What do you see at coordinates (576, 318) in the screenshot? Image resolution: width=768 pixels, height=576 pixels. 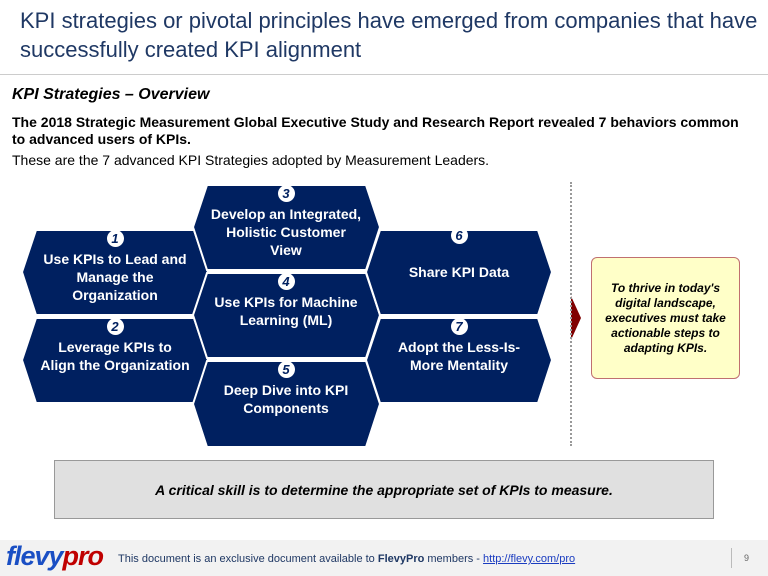 I see `arrow-icon` at bounding box center [576, 318].